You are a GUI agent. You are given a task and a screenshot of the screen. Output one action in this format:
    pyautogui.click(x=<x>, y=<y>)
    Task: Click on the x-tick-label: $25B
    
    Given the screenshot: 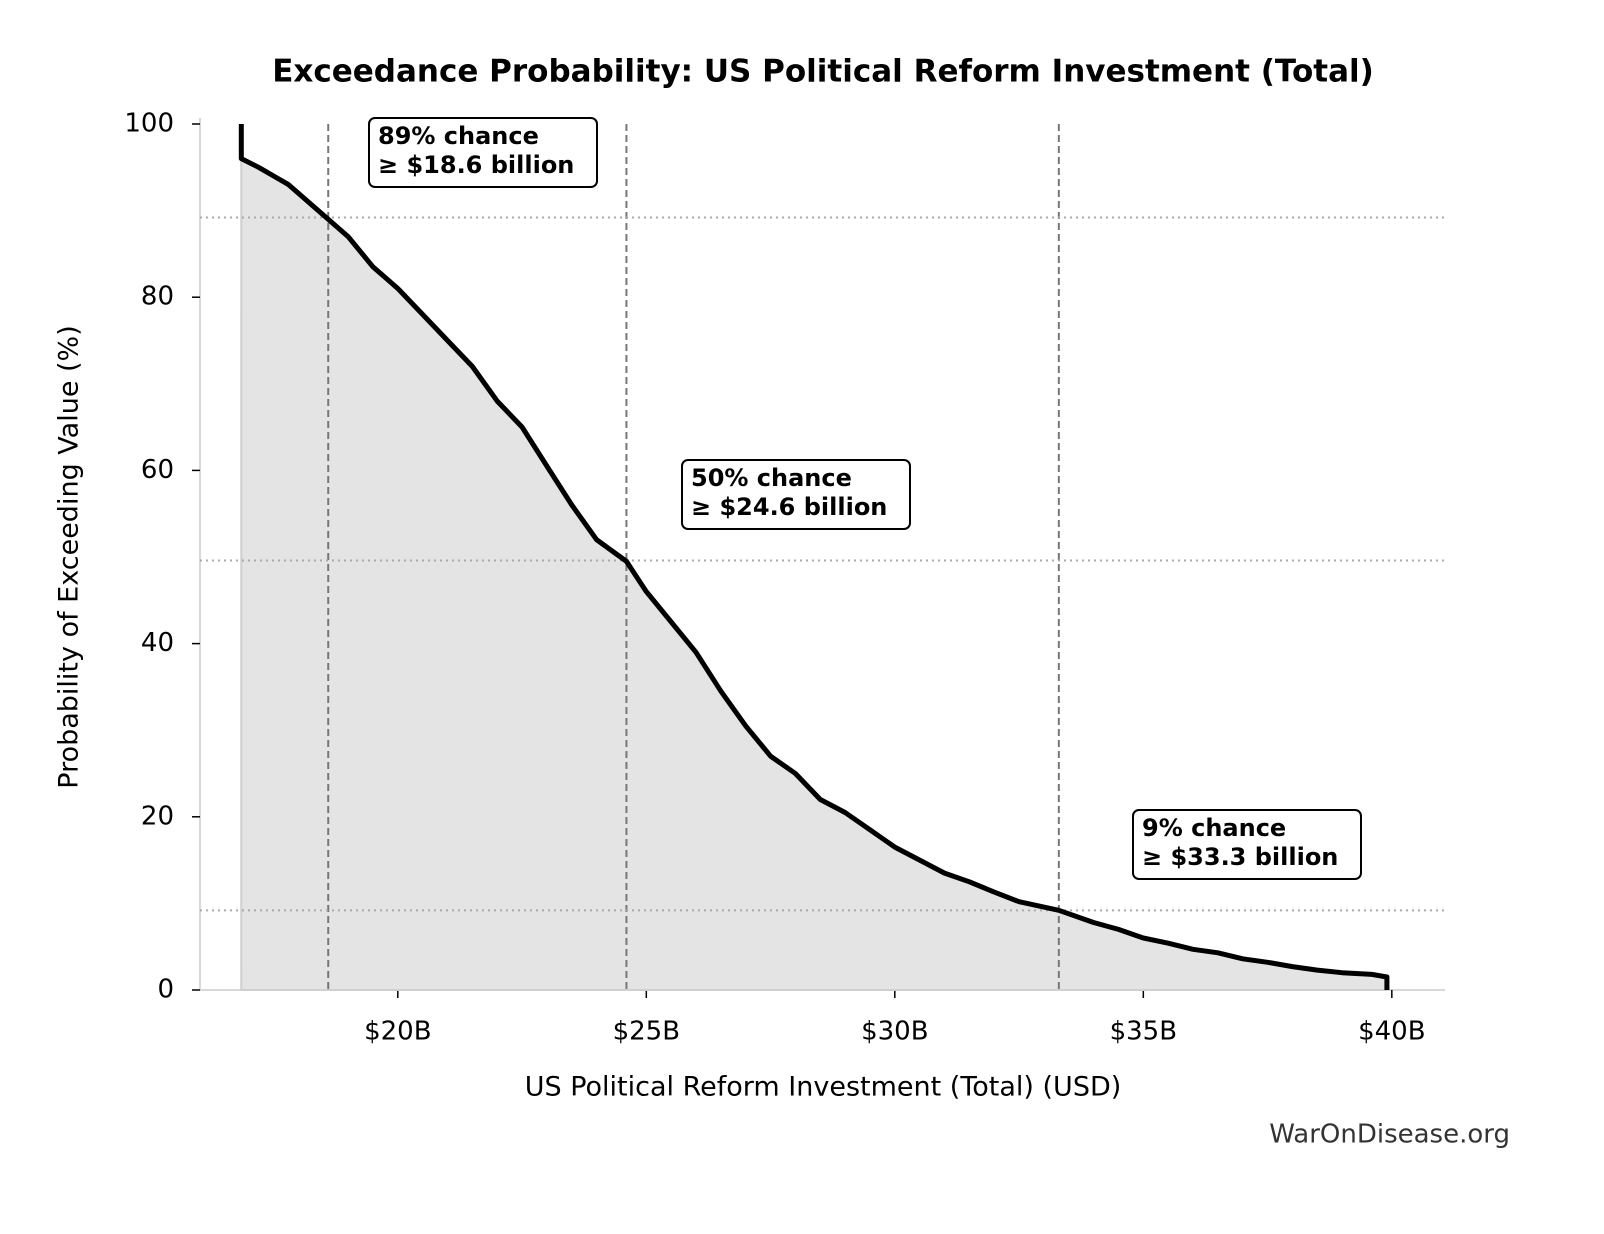 What is the action you would take?
    pyautogui.click(x=646, y=1032)
    